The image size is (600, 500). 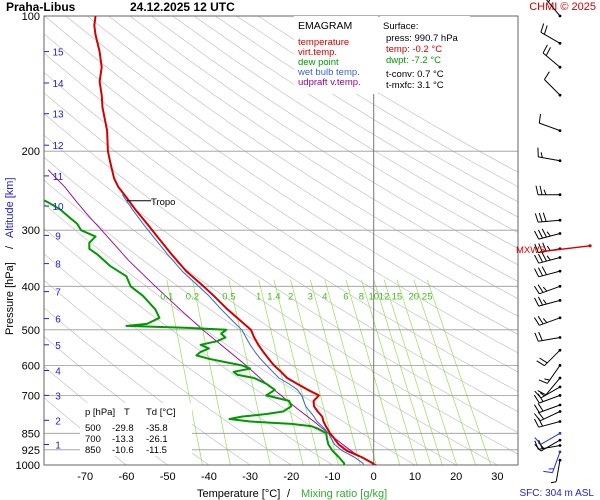 What do you see at coordinates (58, 346) in the screenshot?
I see `altitude-tick-label: 5` at bounding box center [58, 346].